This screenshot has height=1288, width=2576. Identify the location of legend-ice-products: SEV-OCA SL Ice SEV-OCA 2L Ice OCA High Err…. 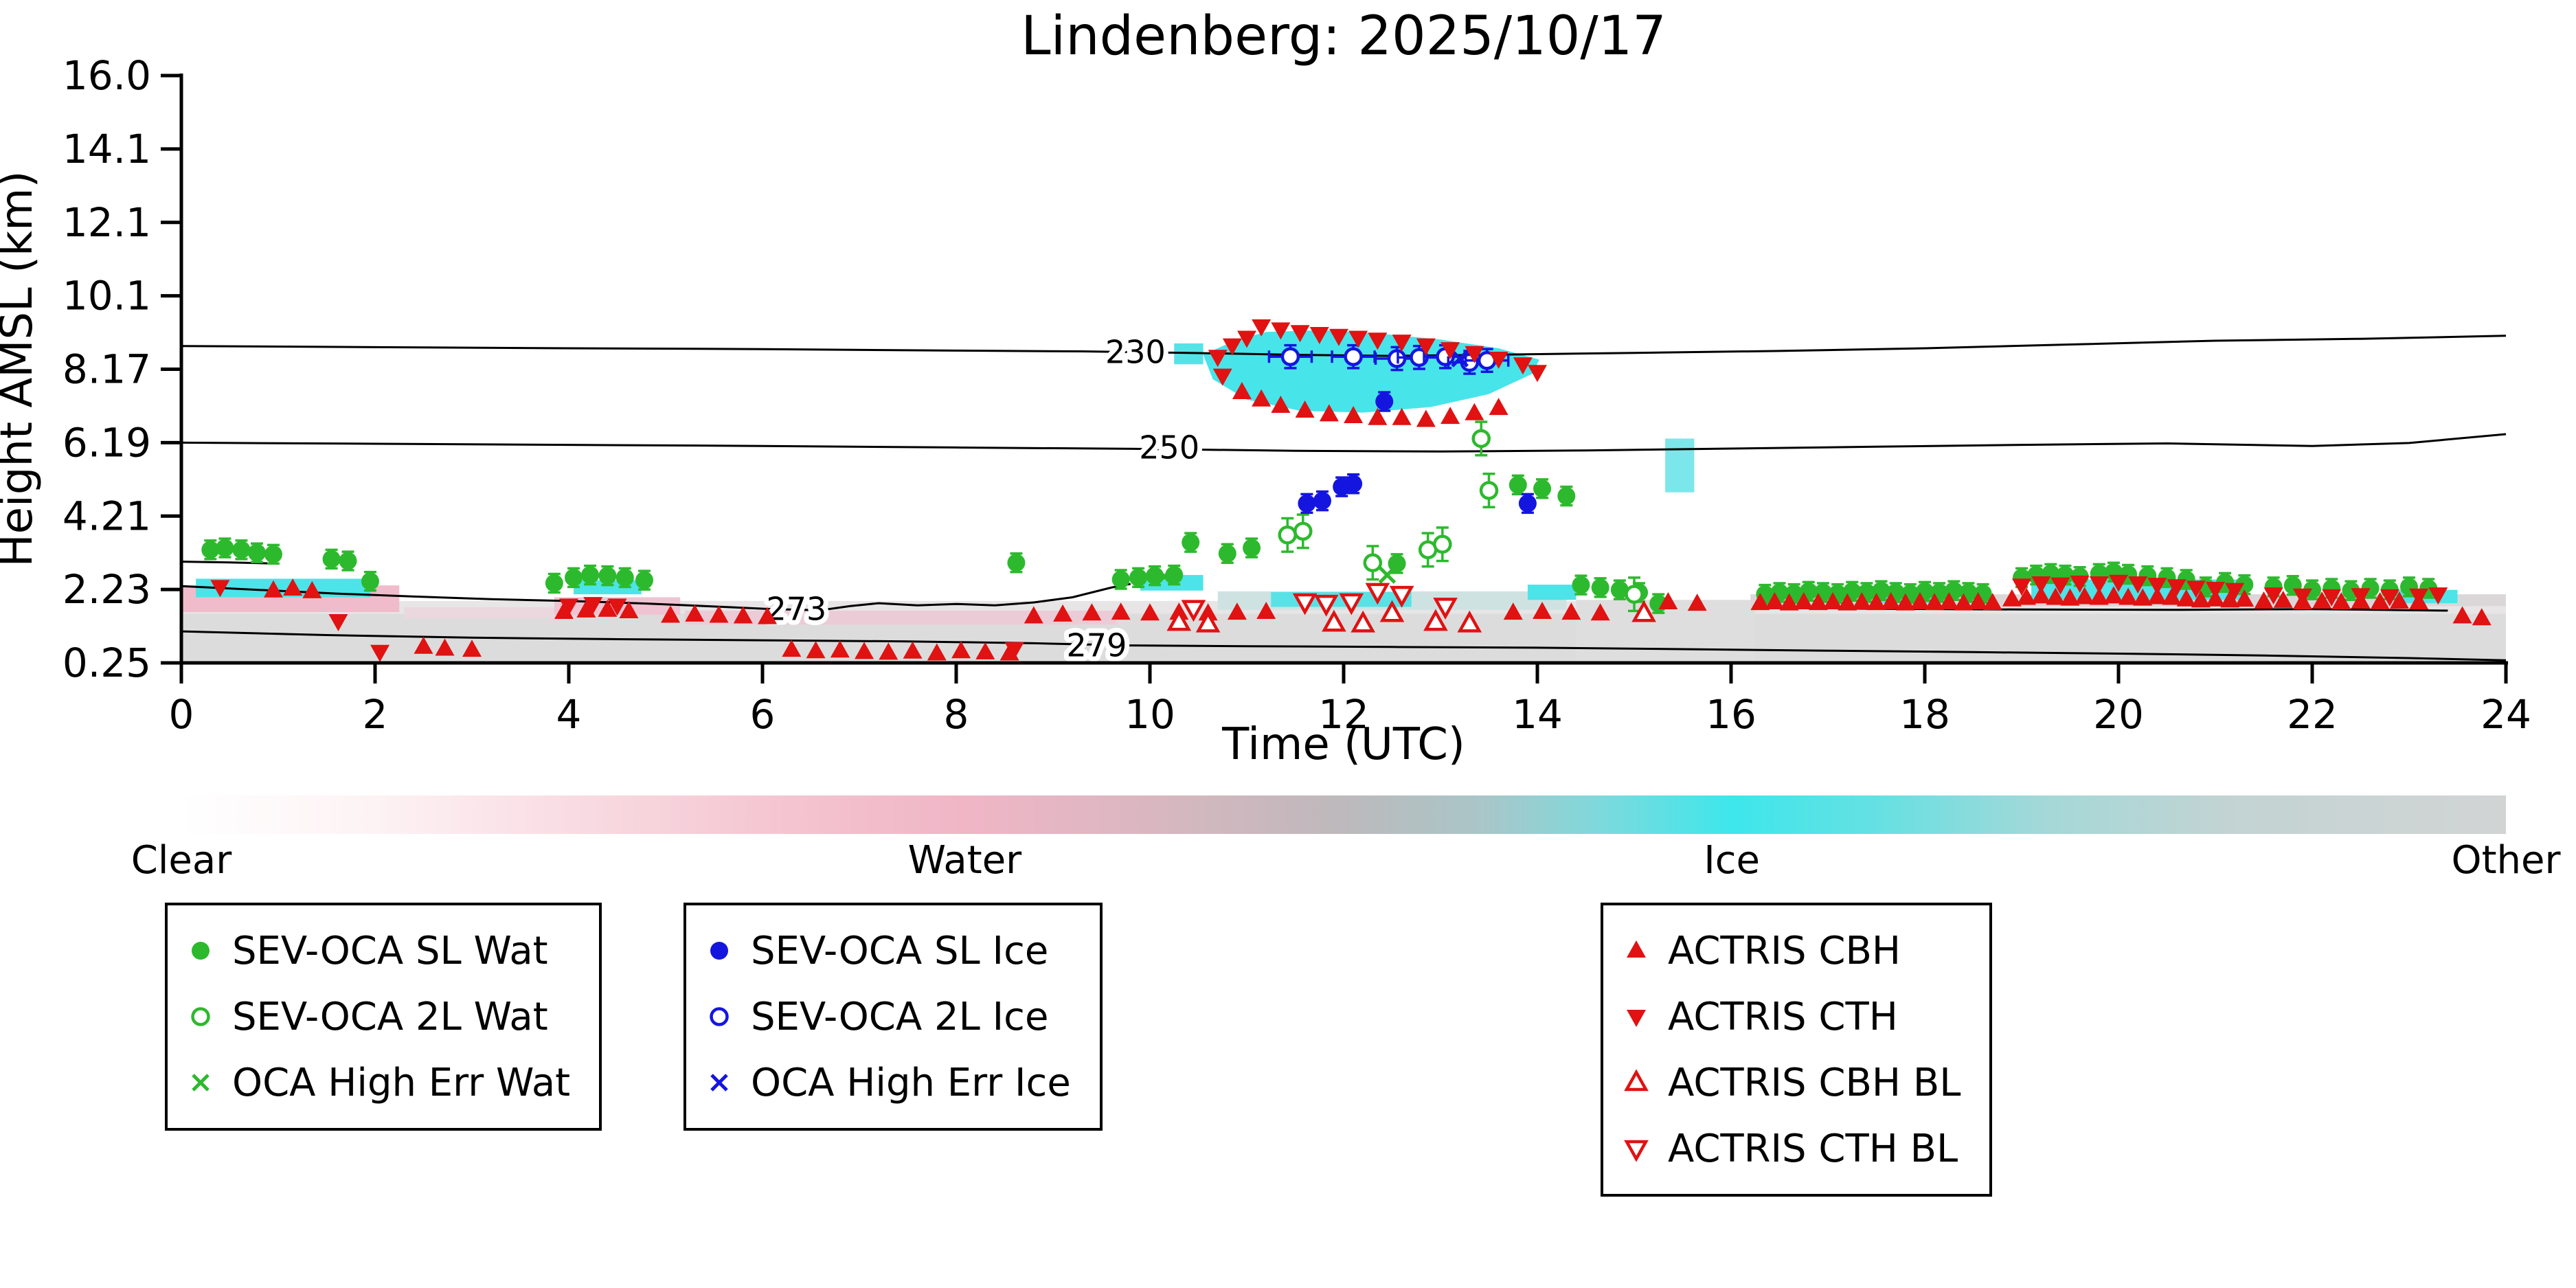
(893, 1017).